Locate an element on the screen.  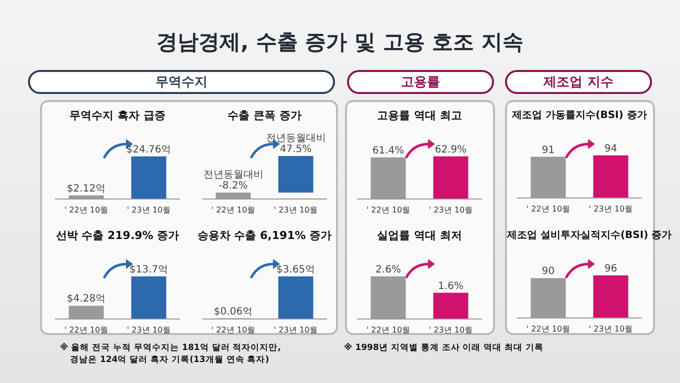
data-label: 전년동월대비 -8.2% is located at coordinates (233, 181).